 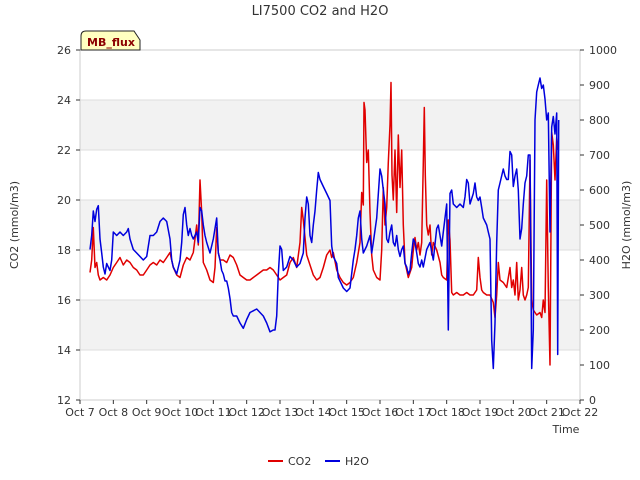 I want to click on y-left-tick-label: 24, so click(x=64, y=100).